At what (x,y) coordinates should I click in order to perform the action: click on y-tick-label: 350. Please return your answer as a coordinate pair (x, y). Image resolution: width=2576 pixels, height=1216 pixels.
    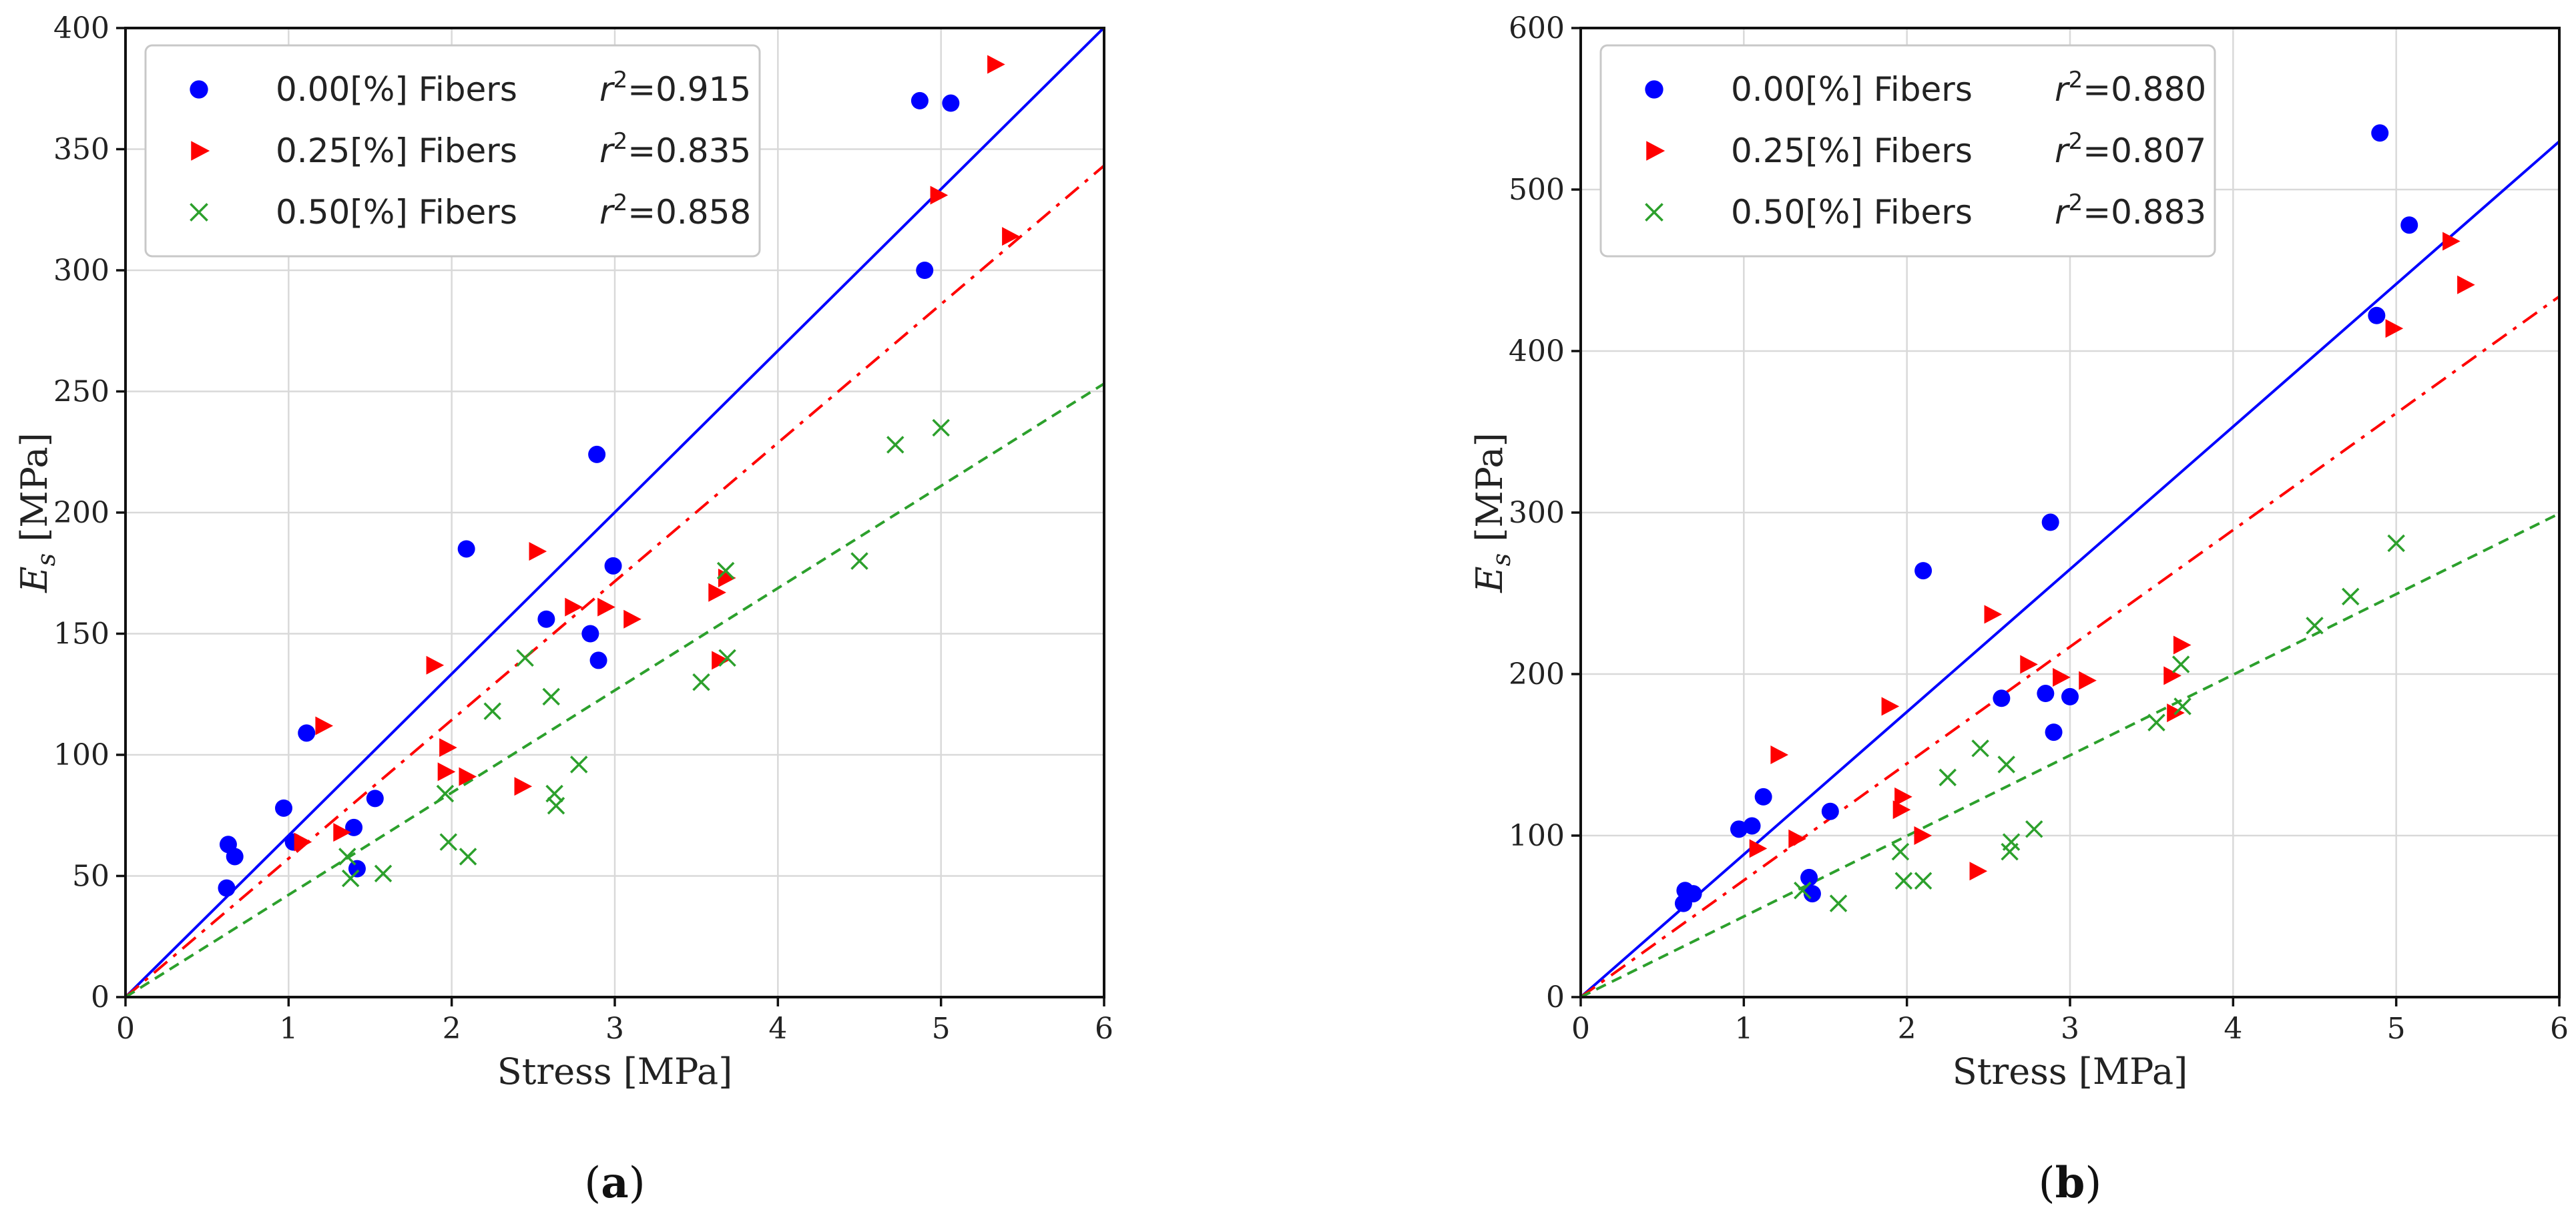
    Looking at the image, I should click on (81, 150).